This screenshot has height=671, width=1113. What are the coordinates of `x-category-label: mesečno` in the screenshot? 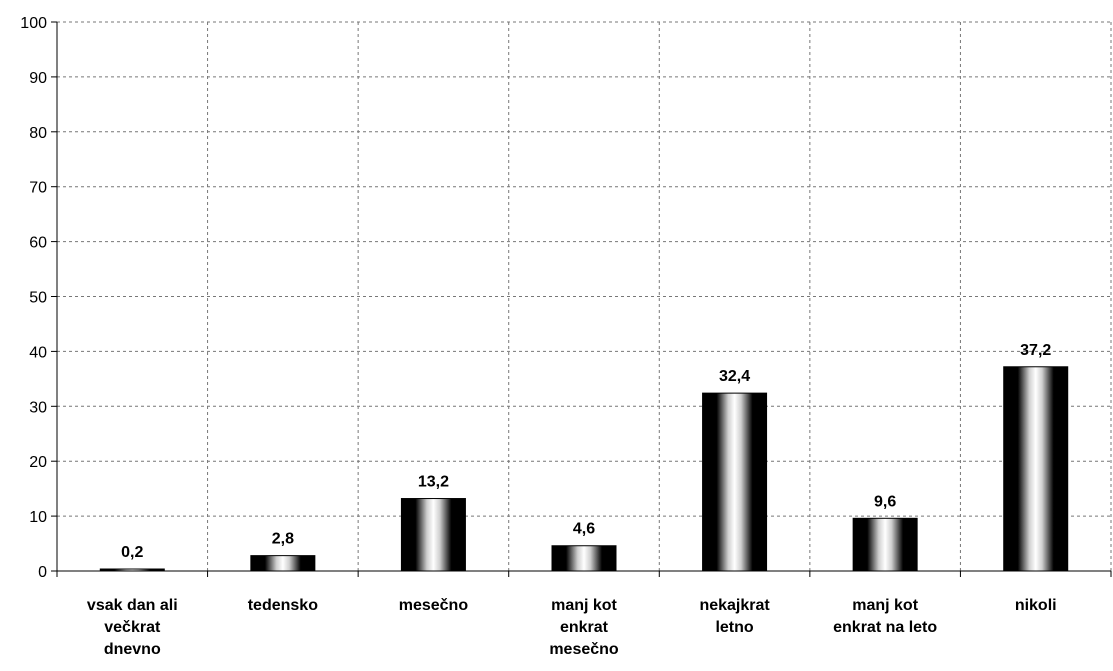 It's located at (434, 605).